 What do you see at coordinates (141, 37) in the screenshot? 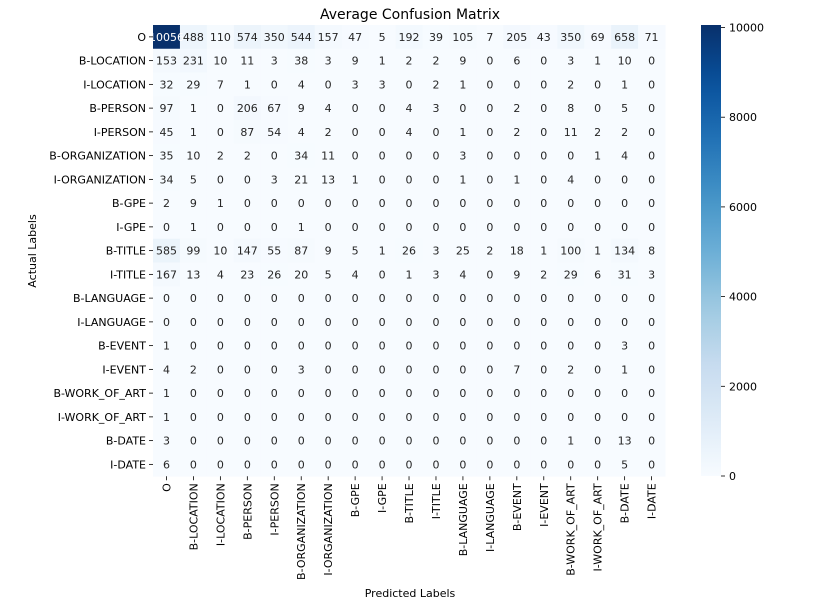
I see `y-tick-label: O` at bounding box center [141, 37].